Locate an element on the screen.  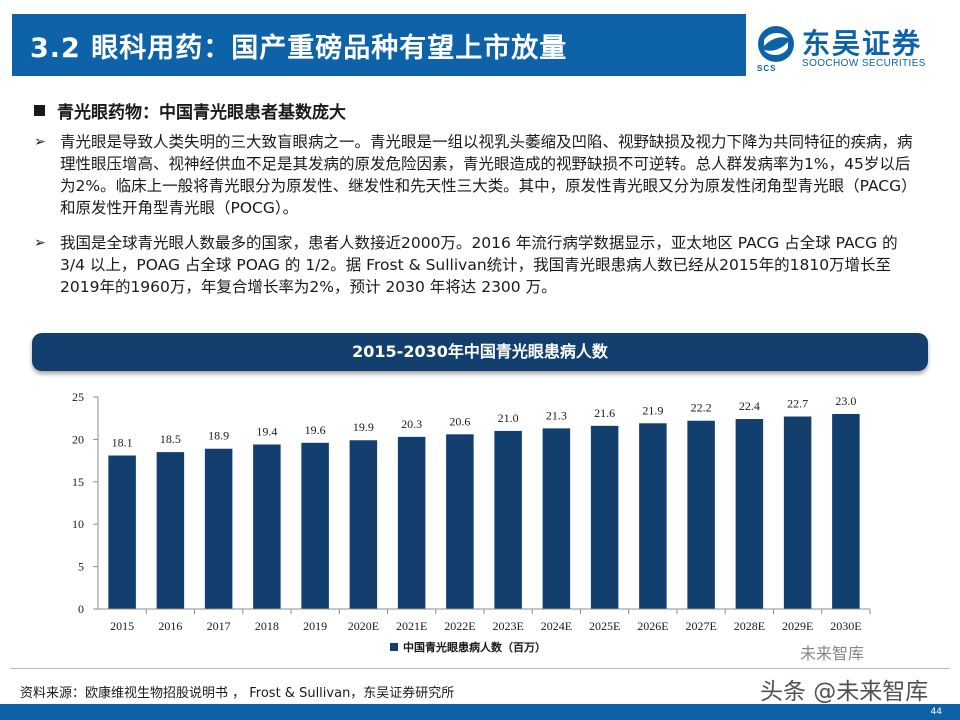
x-tick-label: 2019 is located at coordinates (315, 626).